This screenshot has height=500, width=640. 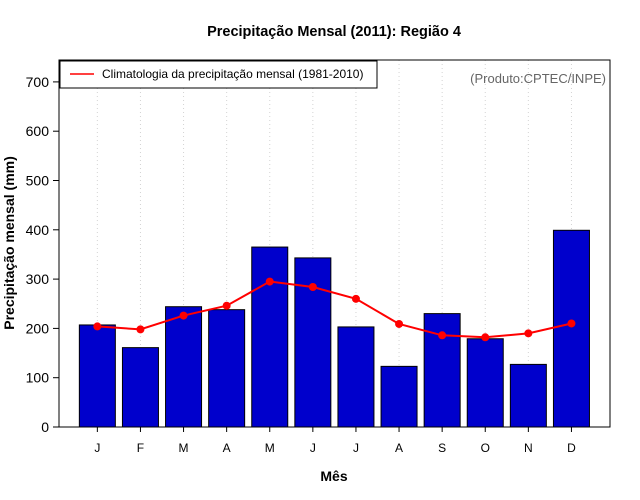 What do you see at coordinates (45, 427) in the screenshot?
I see `y-tick-label: 0` at bounding box center [45, 427].